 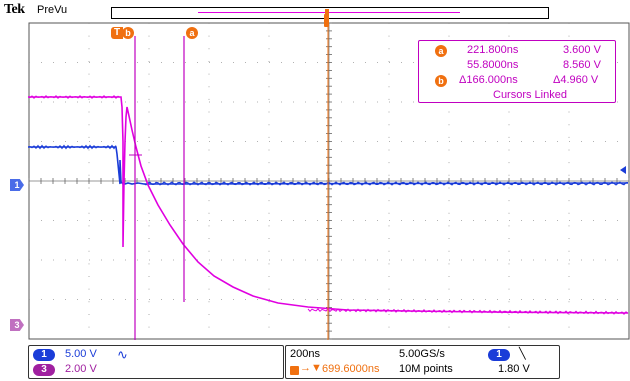 What do you see at coordinates (582, 50) in the screenshot?
I see `cursor-a-volt: 3.600 V` at bounding box center [582, 50].